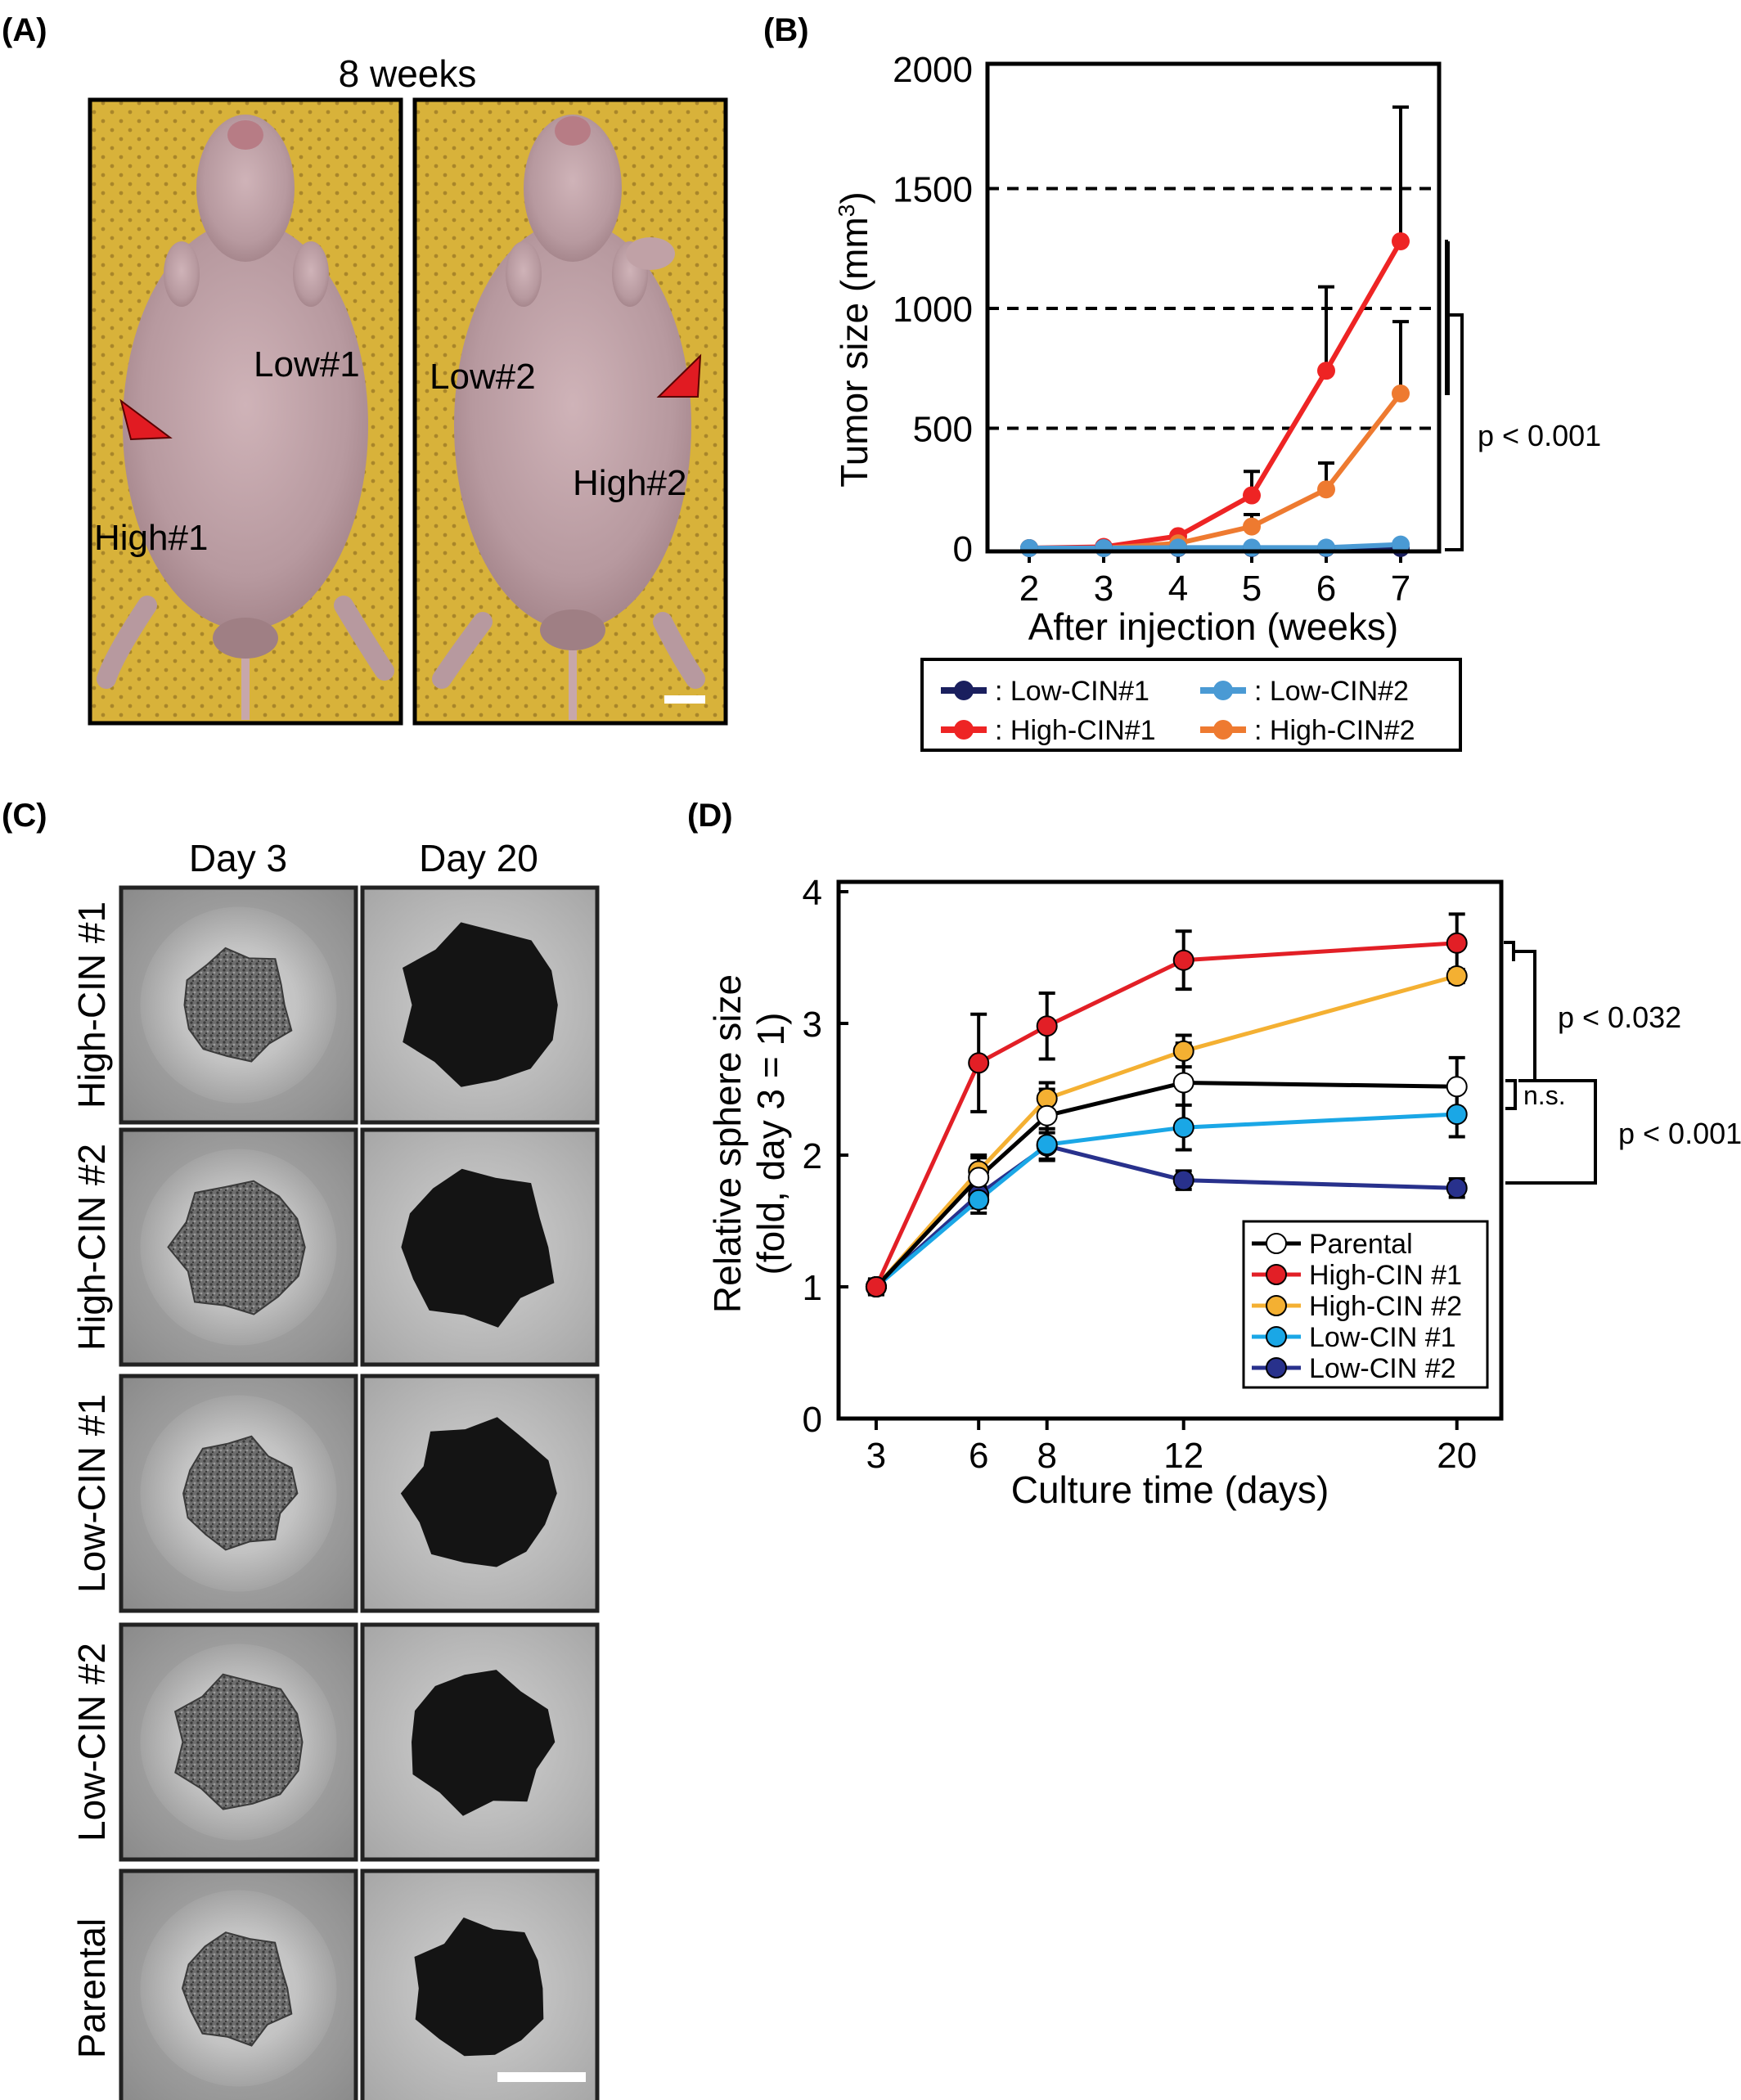 The image size is (1741, 2100). Describe the element at coordinates (146, 419) in the screenshot. I see `arrowhead-left` at that location.